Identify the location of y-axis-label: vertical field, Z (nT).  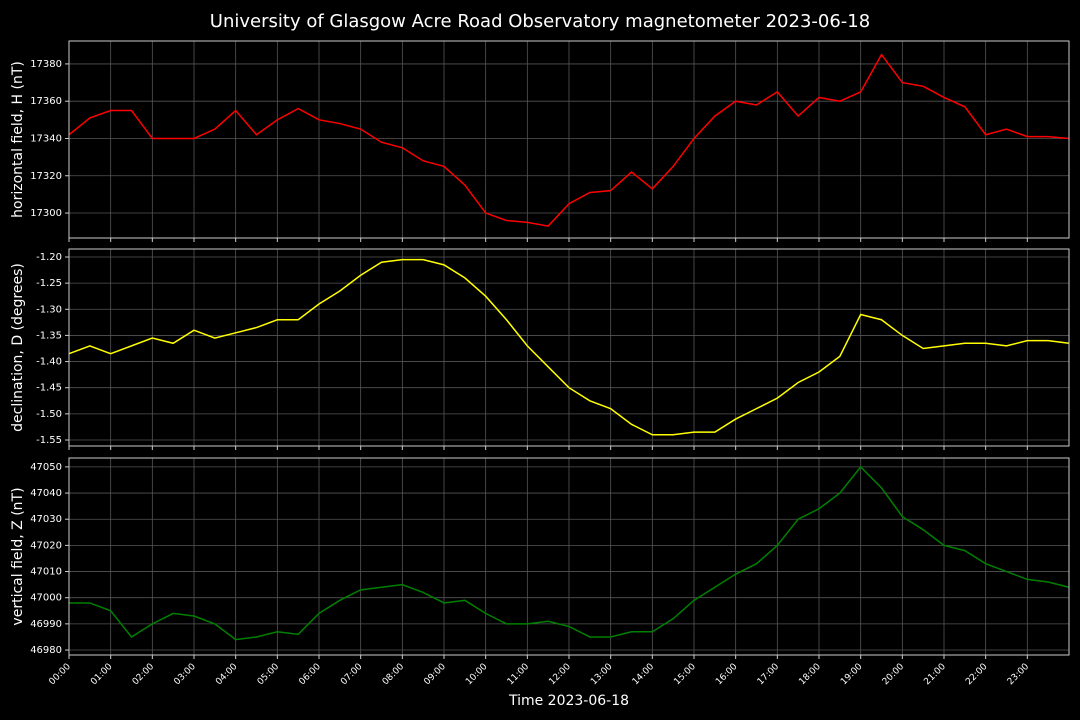
(18, 556).